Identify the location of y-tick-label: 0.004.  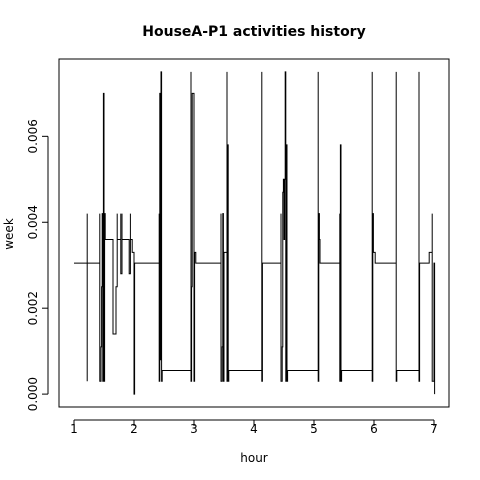
(33, 222).